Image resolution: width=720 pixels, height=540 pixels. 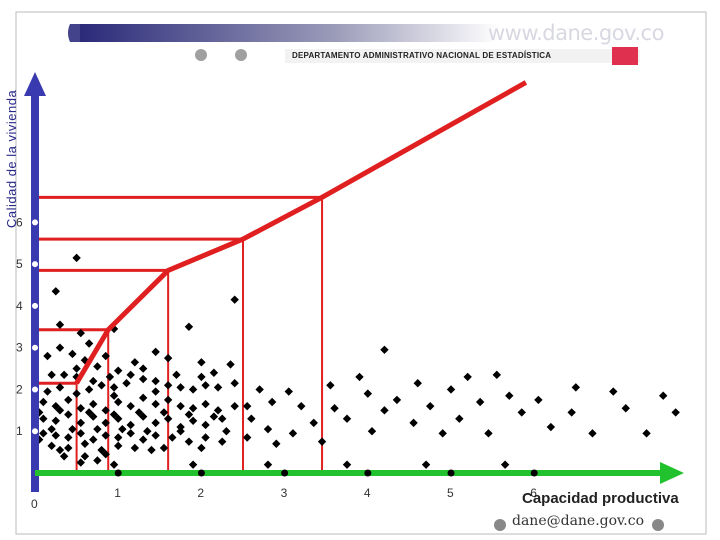 I want to click on x-tick-label: 6, so click(x=533, y=493).